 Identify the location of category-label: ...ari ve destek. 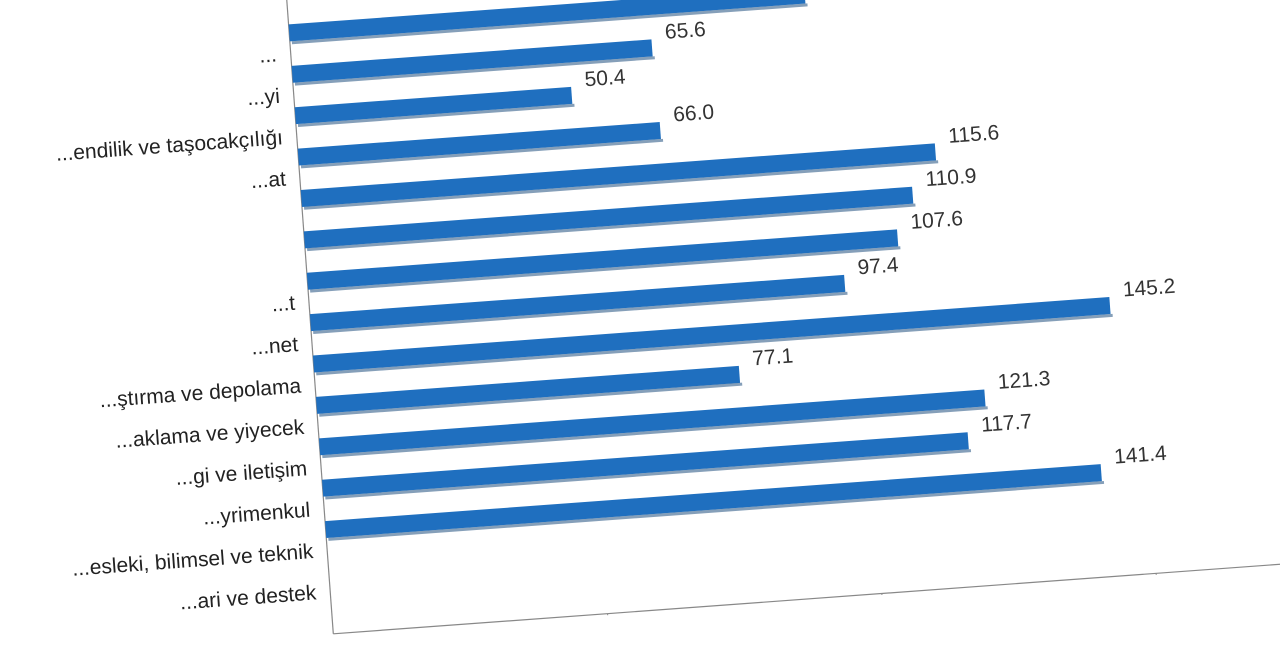
(248, 597).